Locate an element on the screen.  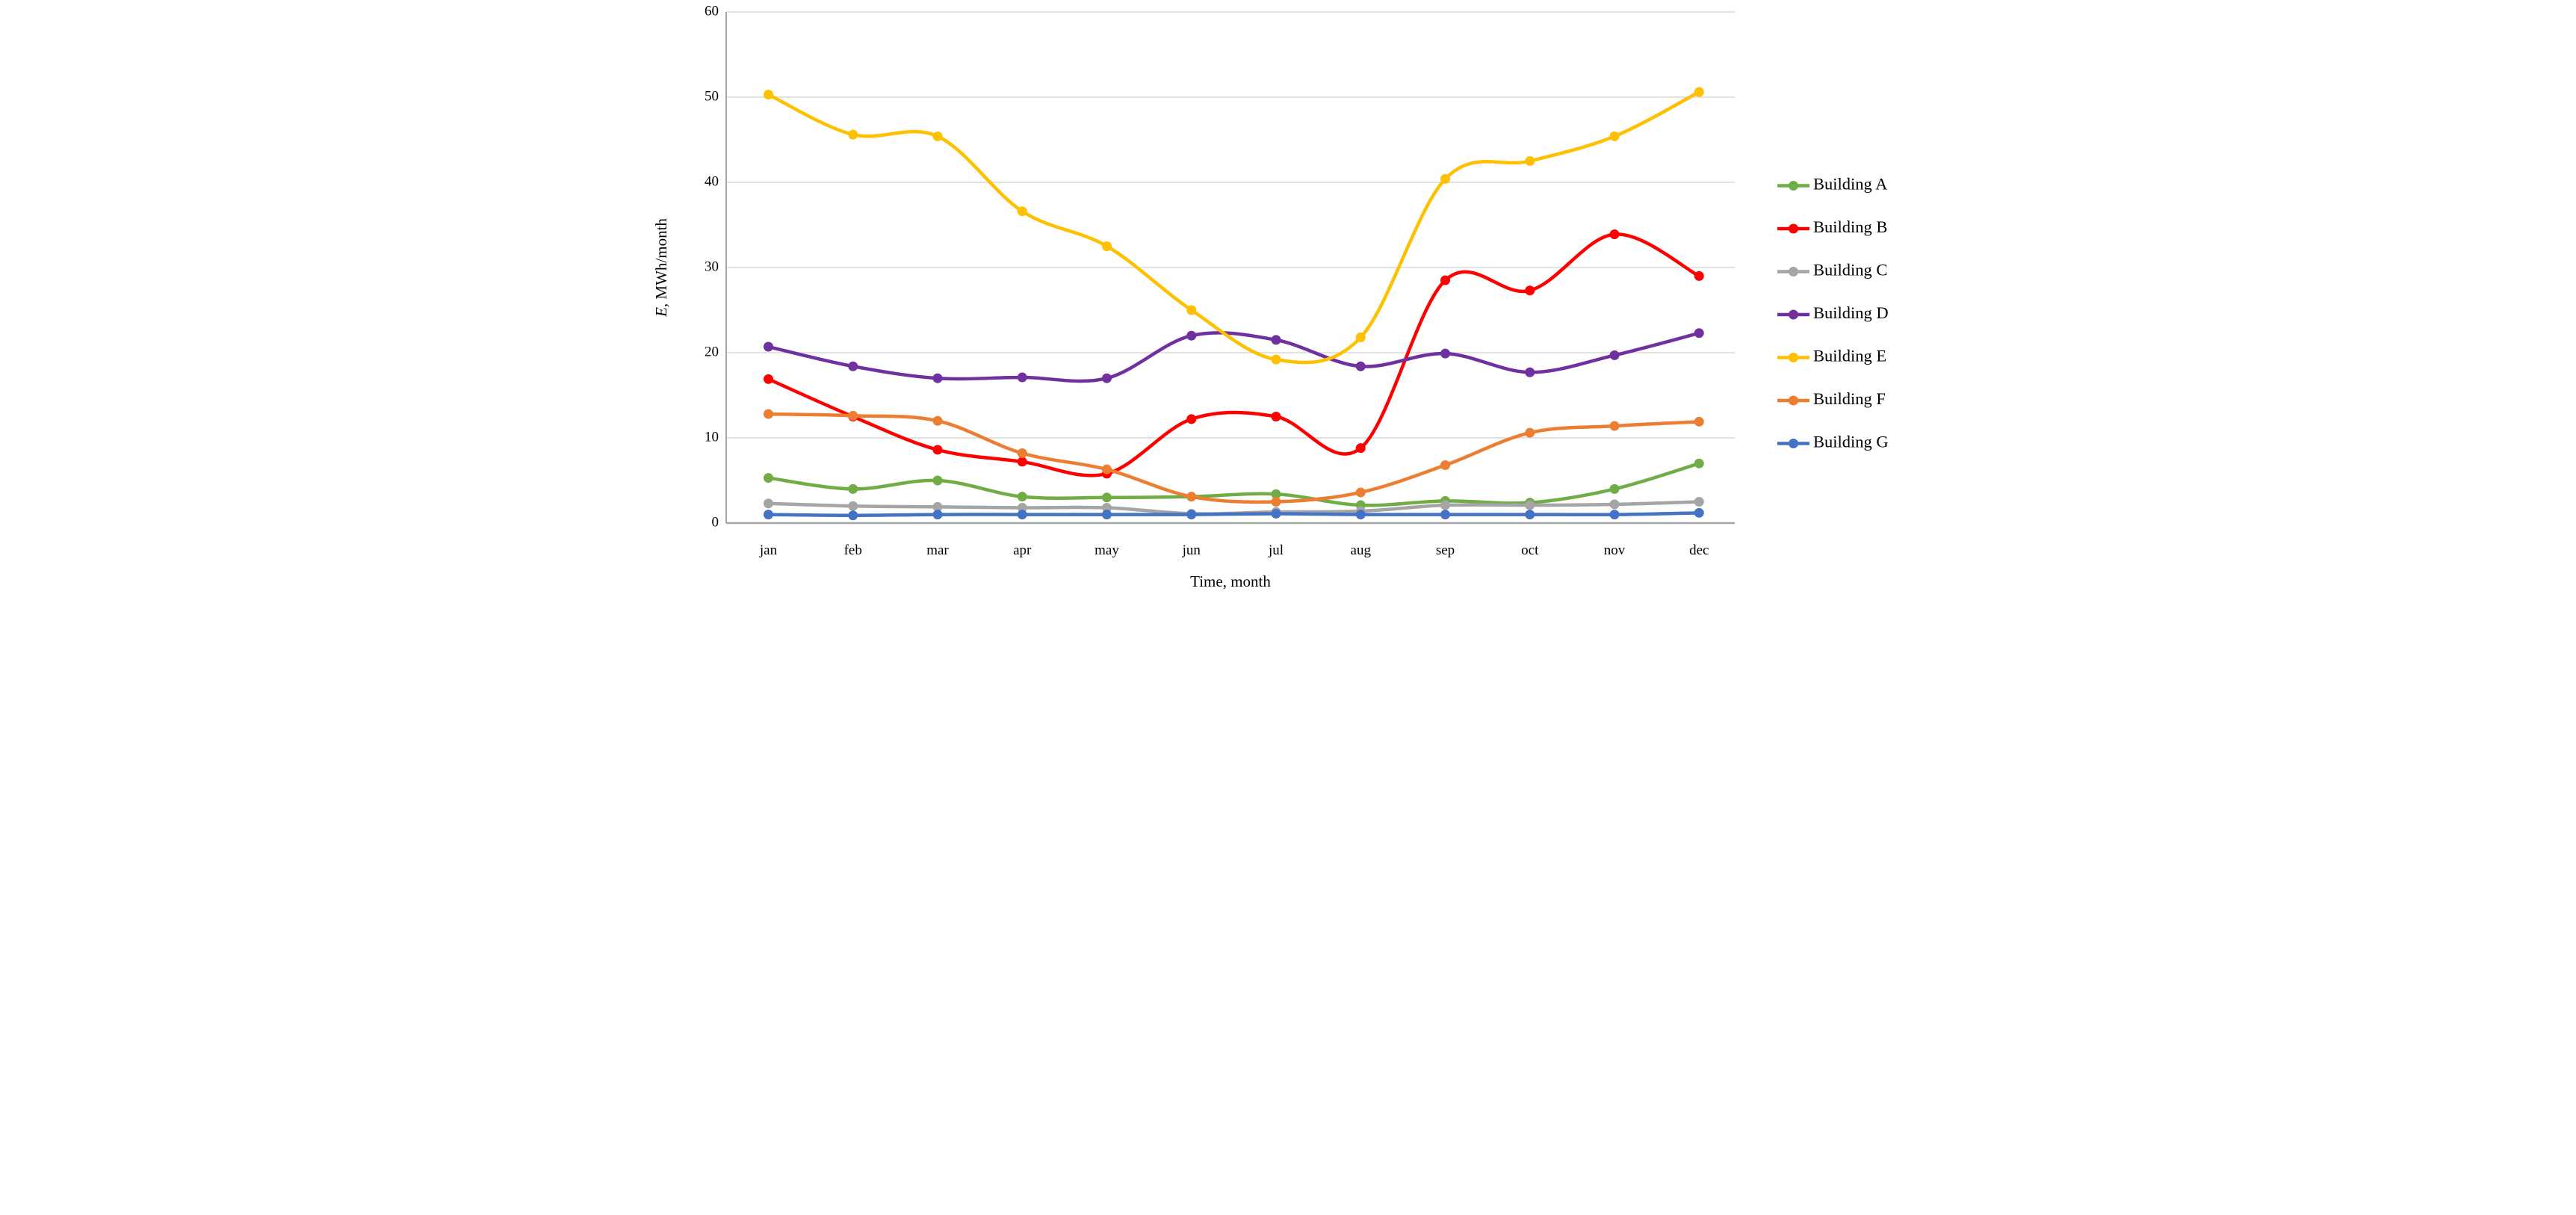
legend-label-building-d: Building D is located at coordinates (1851, 313).